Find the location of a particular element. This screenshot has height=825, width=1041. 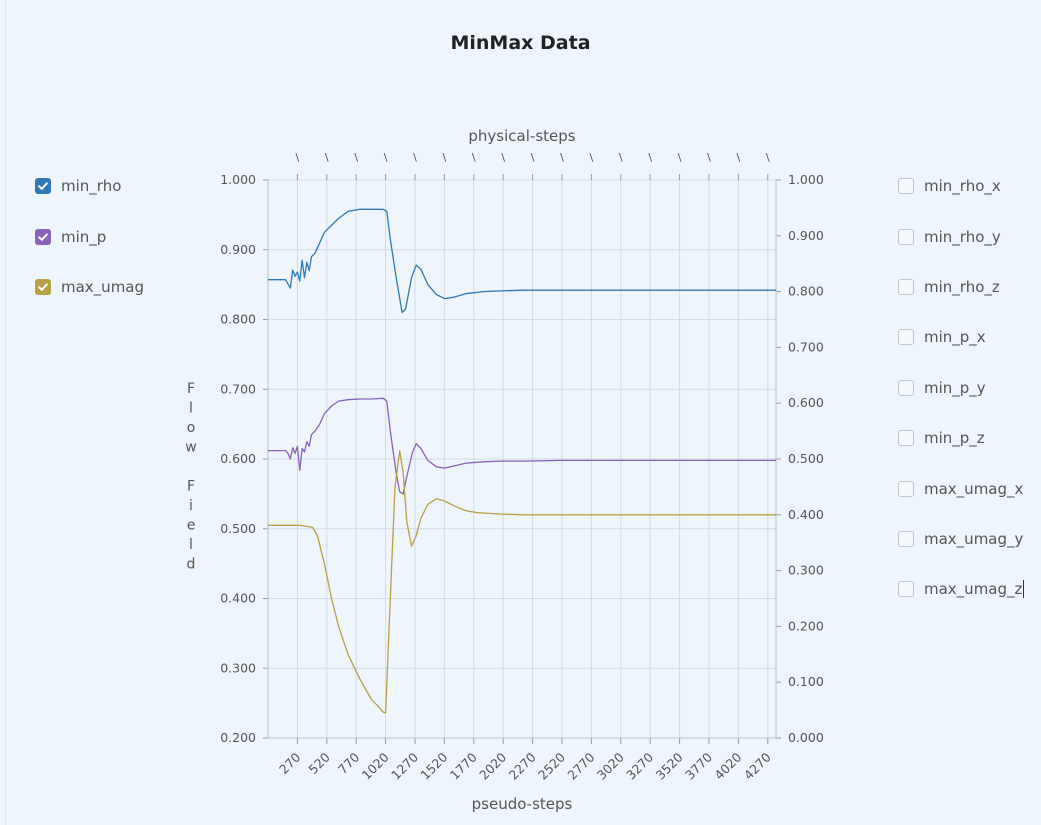

left-tick-label: 0.900 is located at coordinates (238, 249).